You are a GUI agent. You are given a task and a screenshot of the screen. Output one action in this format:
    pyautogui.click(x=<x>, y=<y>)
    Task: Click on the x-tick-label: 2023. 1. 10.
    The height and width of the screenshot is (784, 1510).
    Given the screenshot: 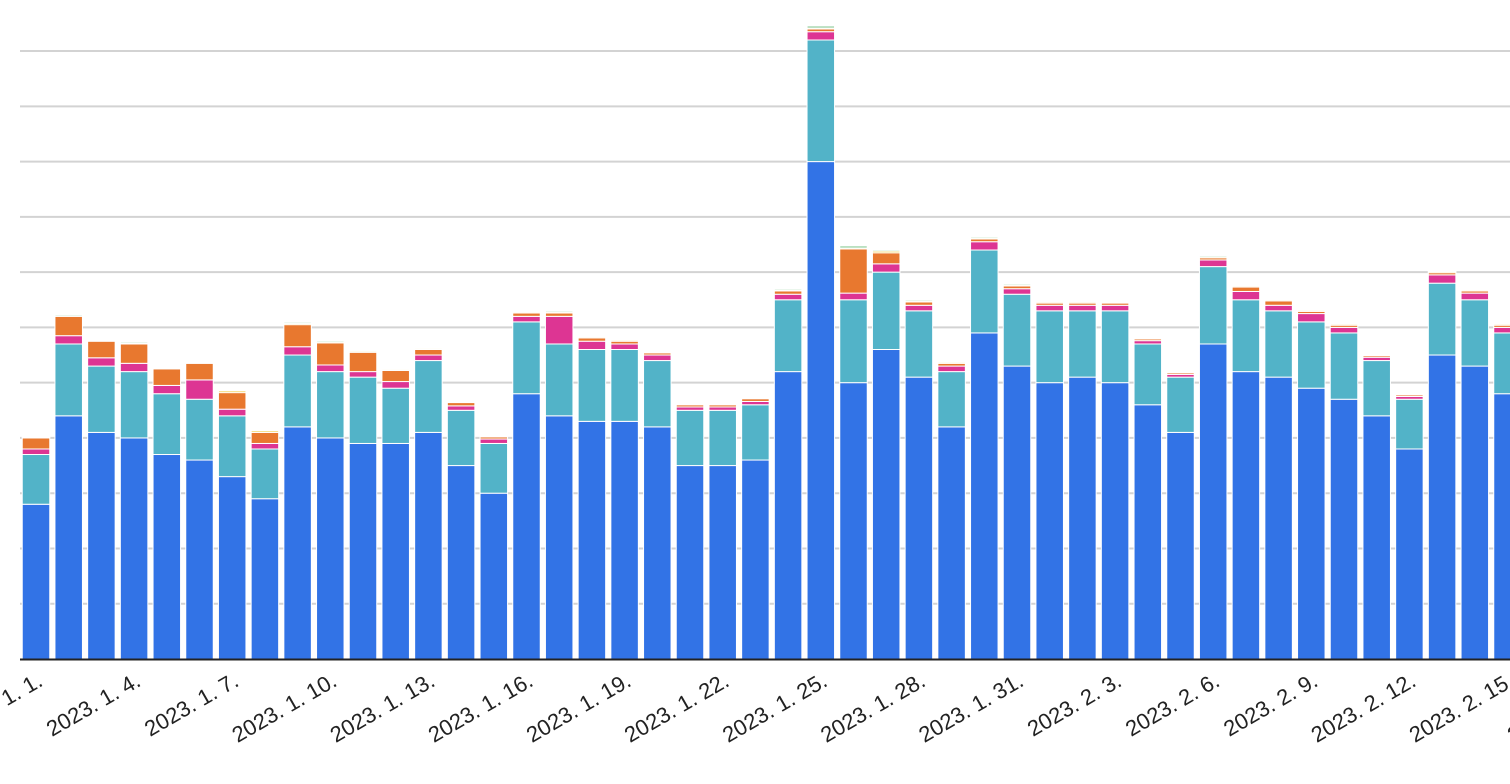 What is the action you would take?
    pyautogui.click(x=284, y=708)
    